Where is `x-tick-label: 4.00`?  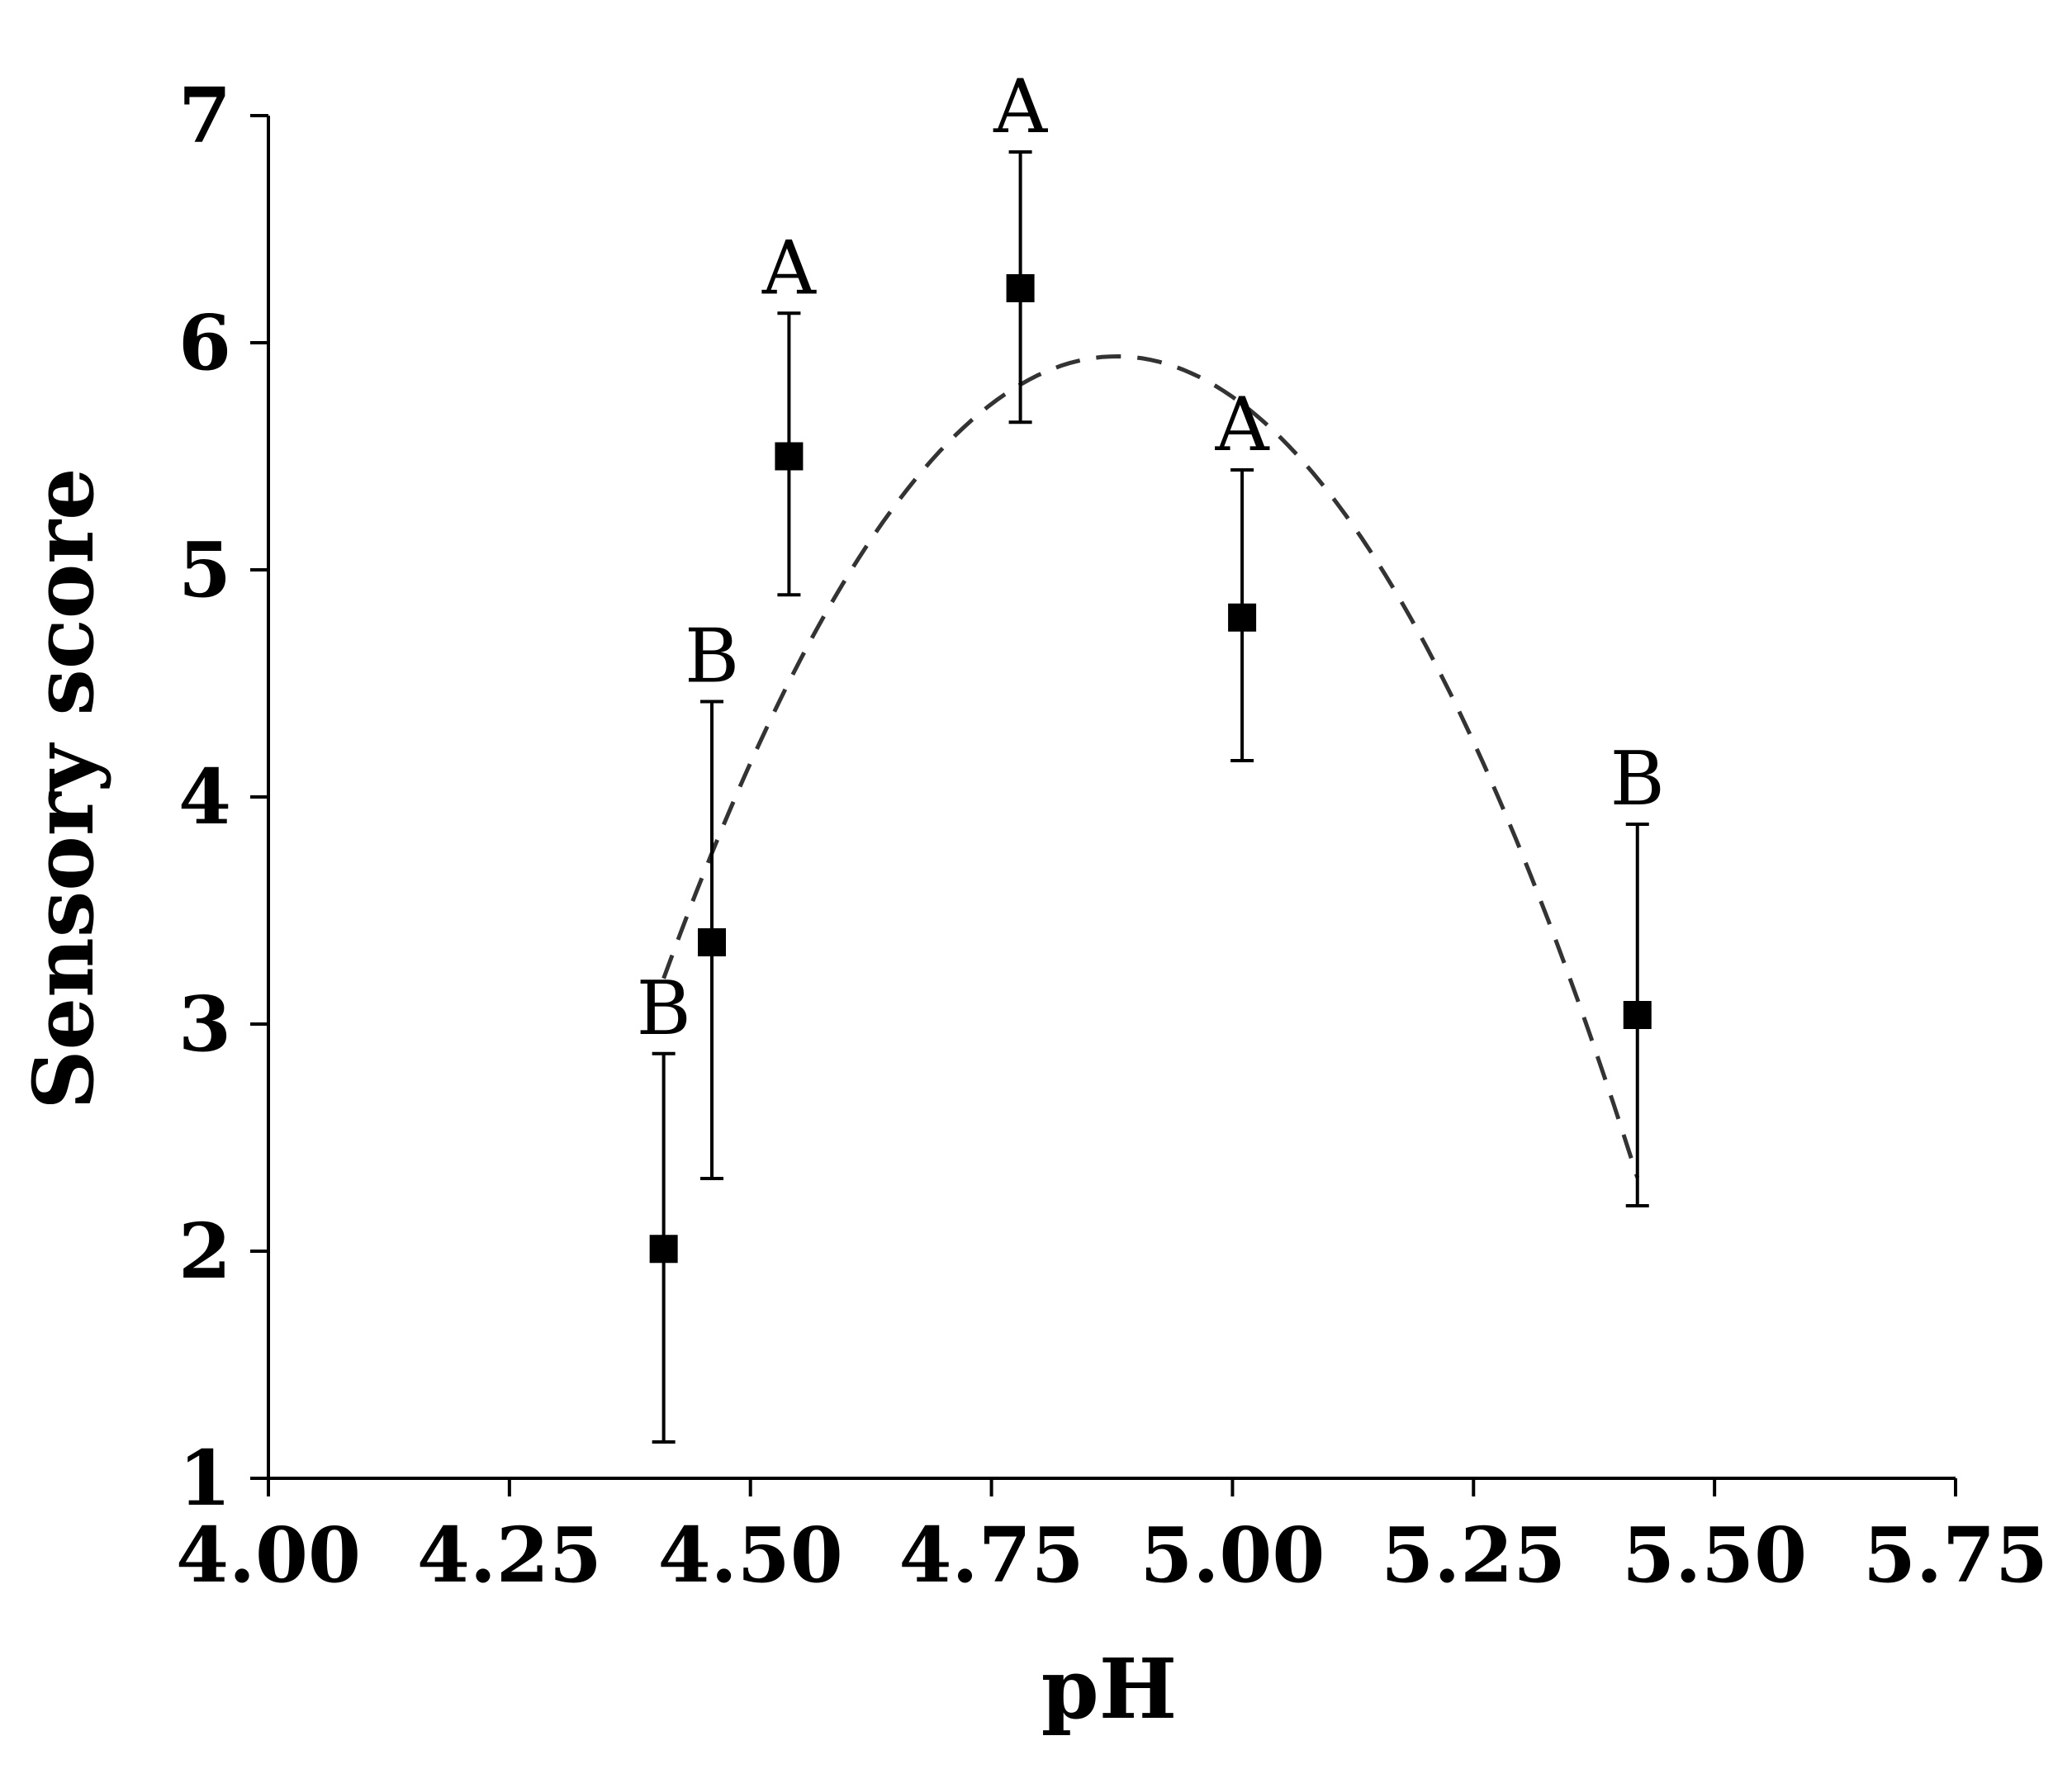 x-tick-label: 4.00 is located at coordinates (268, 1555).